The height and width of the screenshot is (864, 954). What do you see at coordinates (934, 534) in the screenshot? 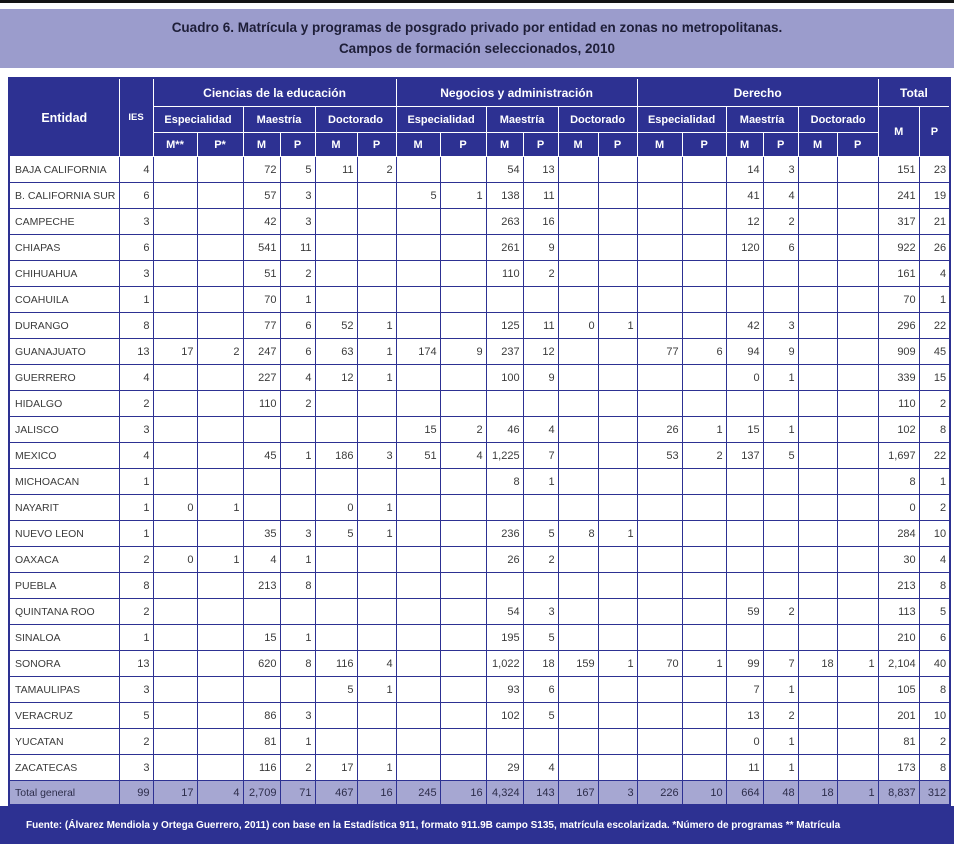
I see `value-cell: 10` at bounding box center [934, 534].